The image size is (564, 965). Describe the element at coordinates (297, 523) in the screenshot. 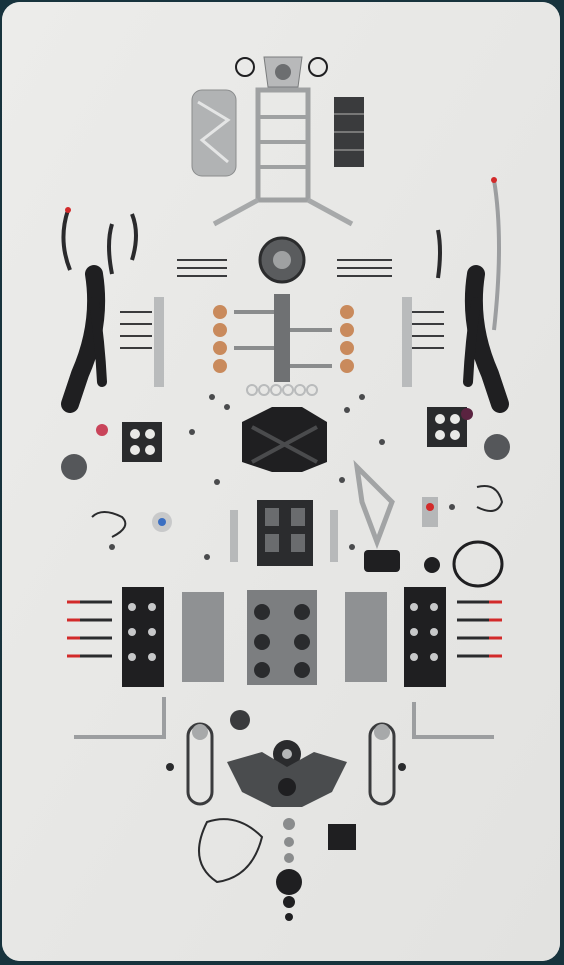

I see `engine-block` at that location.